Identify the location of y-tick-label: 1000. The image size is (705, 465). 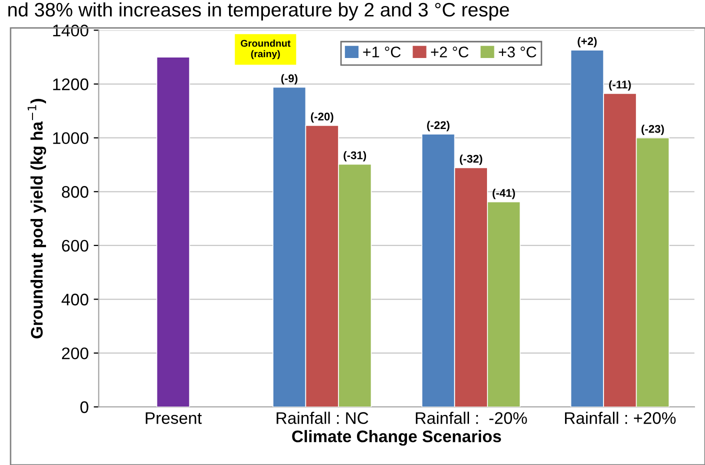
(70, 138).